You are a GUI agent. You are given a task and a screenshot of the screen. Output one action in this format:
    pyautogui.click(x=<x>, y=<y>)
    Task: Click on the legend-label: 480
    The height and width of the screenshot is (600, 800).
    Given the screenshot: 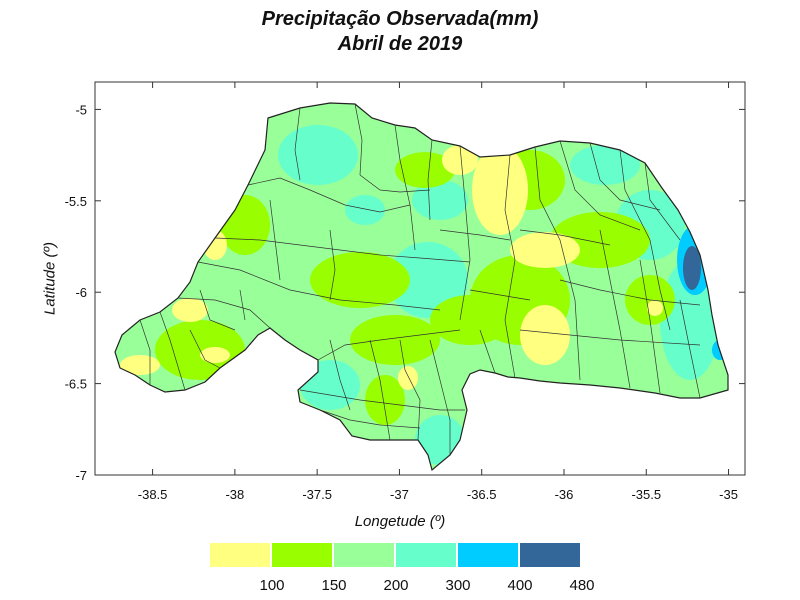 What is the action you would take?
    pyautogui.click(x=582, y=585)
    